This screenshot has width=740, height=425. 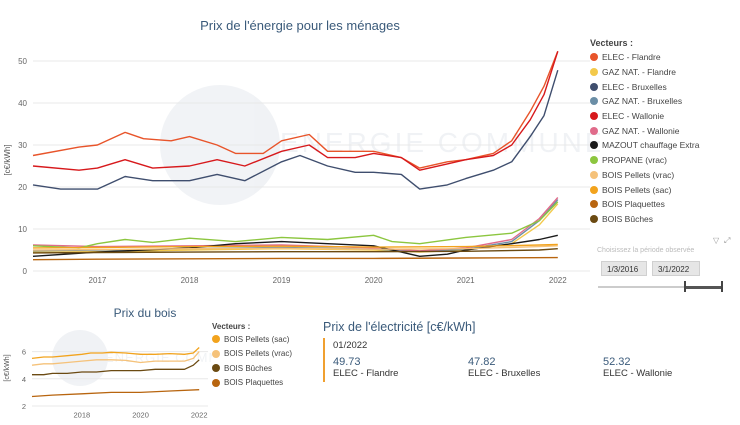 What do you see at coordinates (115, 353) in the screenshot?
I see `series-line-bois-pellets-sac` at bounding box center [115, 353].